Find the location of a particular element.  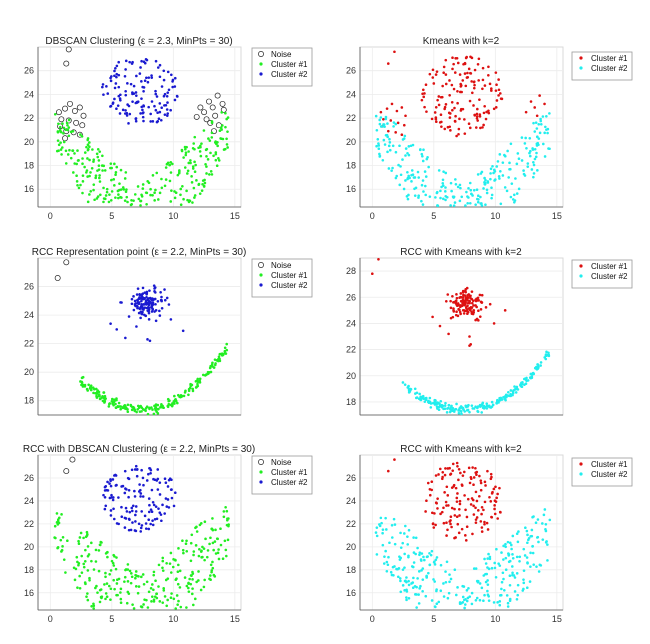

series-noise is located at coordinates (69, 465).